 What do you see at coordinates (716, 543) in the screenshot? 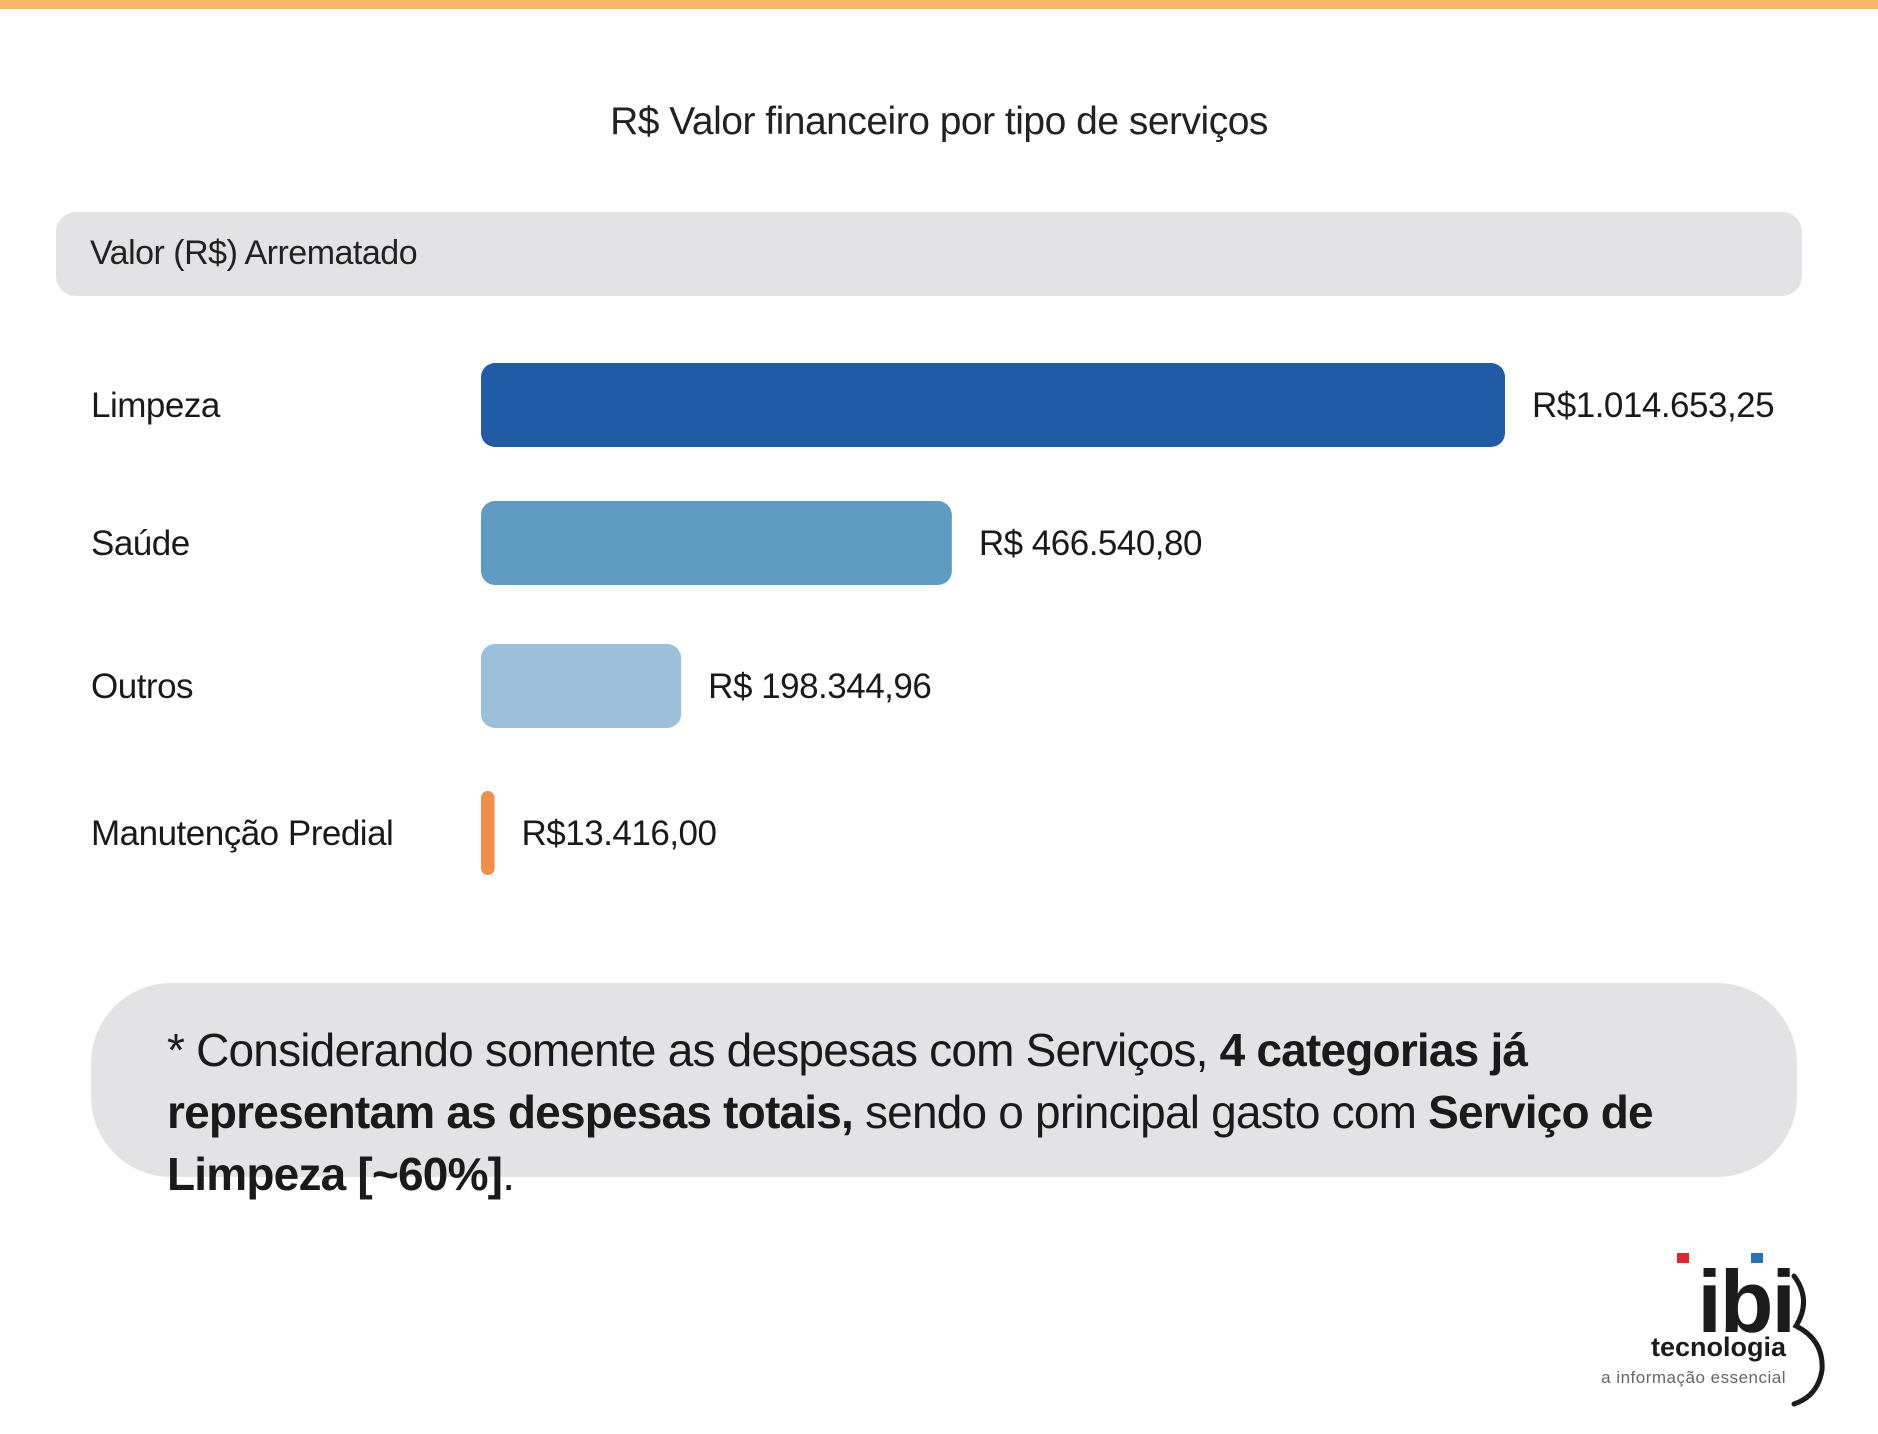
I see `bar-saude` at bounding box center [716, 543].